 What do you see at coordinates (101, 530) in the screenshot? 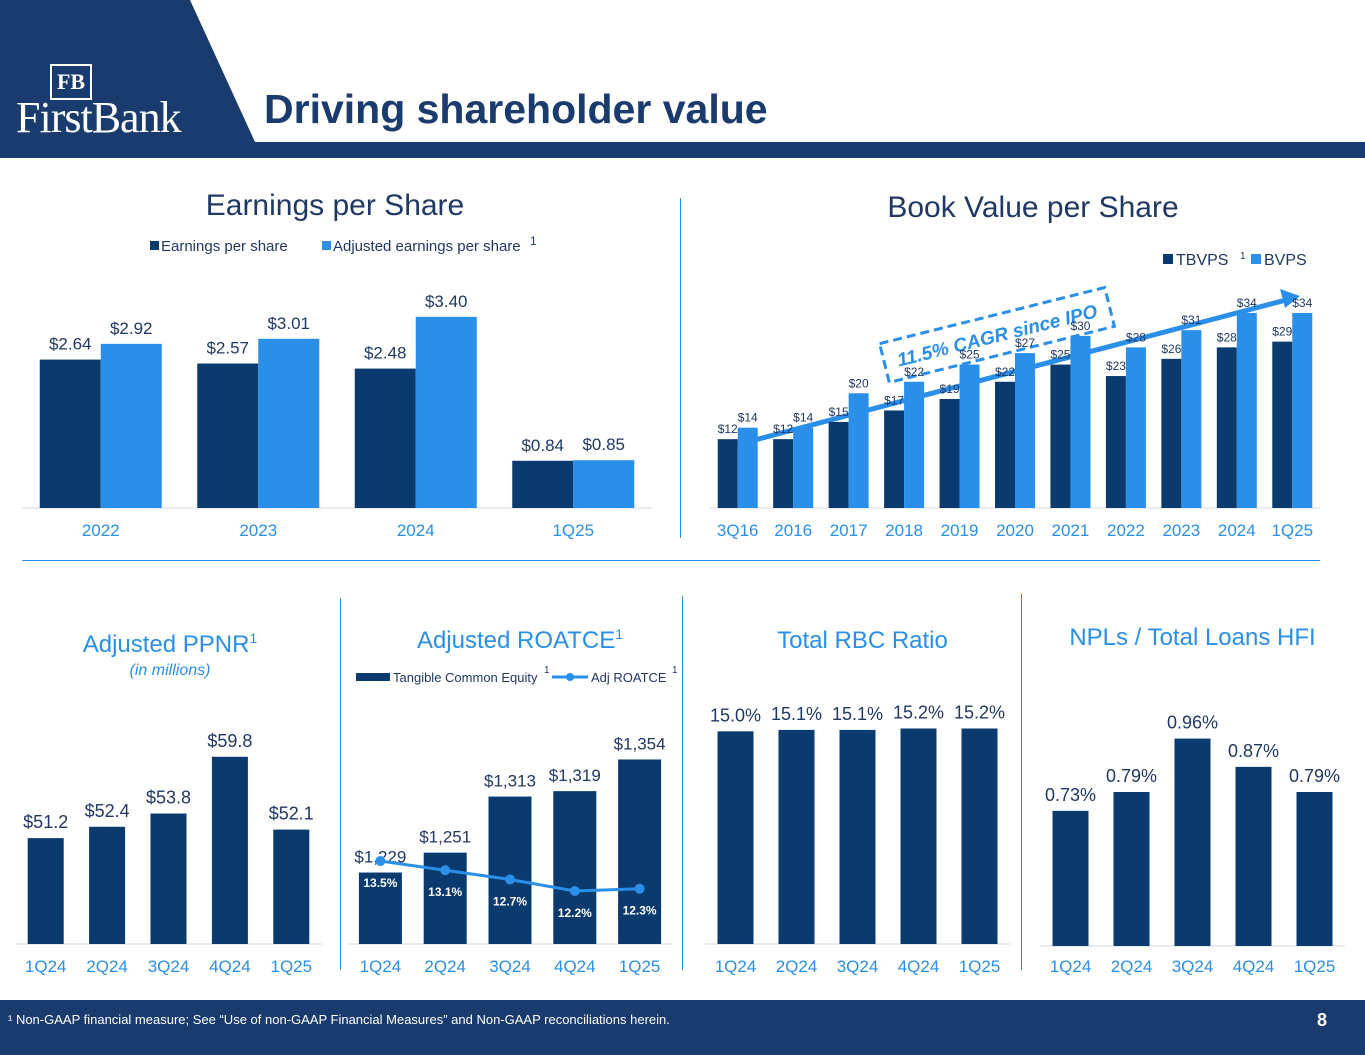
I see `eps-tick-label: 2022` at bounding box center [101, 530].